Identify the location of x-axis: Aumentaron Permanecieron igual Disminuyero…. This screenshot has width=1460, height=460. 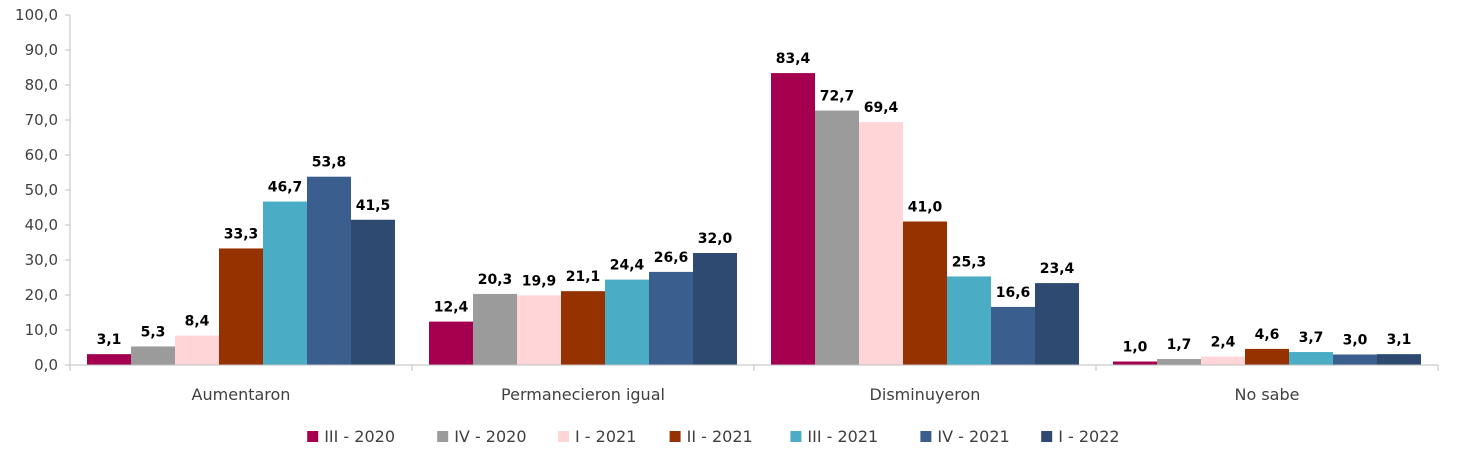
(754, 384).